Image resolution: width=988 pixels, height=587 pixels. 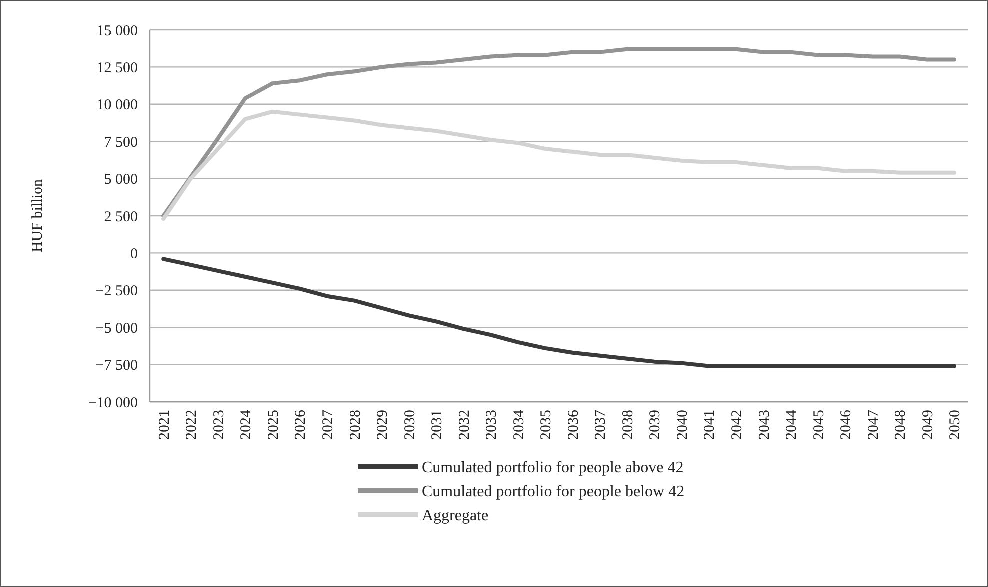 I want to click on x-tick-label: 2045, so click(x=819, y=425).